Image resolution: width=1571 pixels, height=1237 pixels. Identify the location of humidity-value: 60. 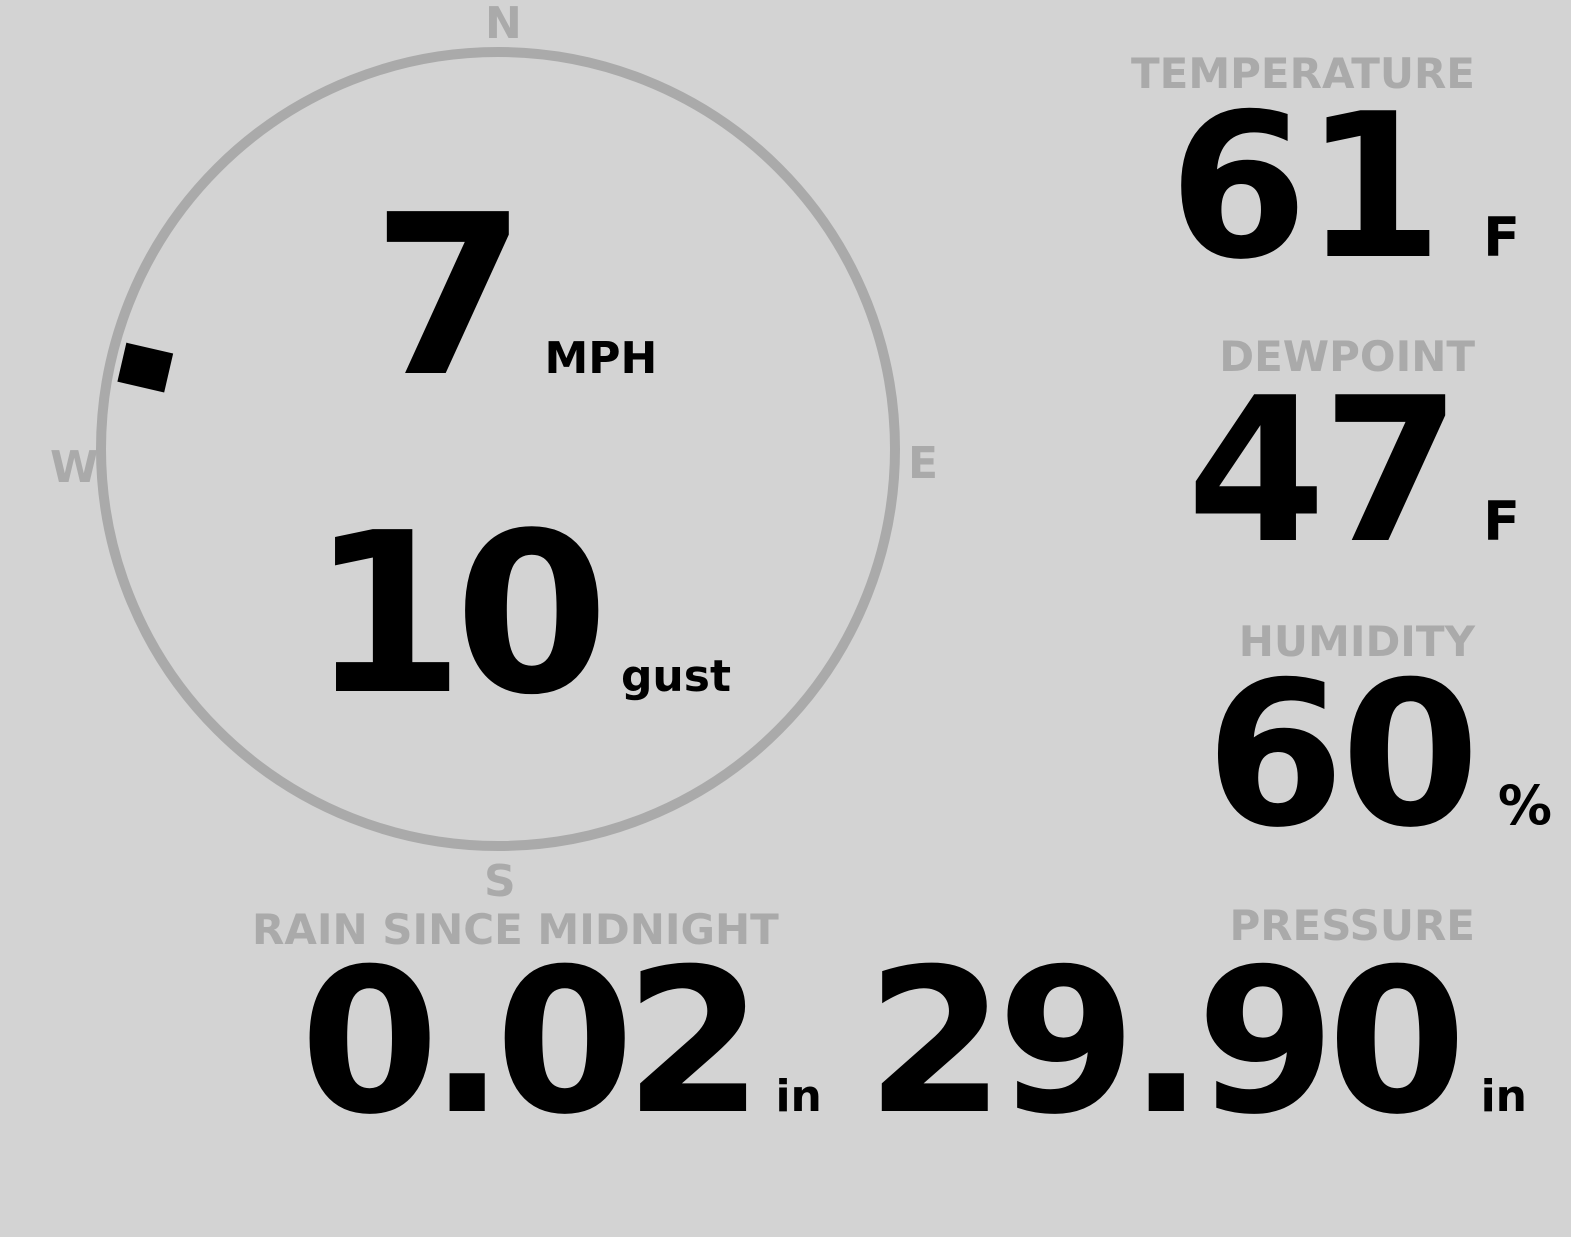
(1342, 755).